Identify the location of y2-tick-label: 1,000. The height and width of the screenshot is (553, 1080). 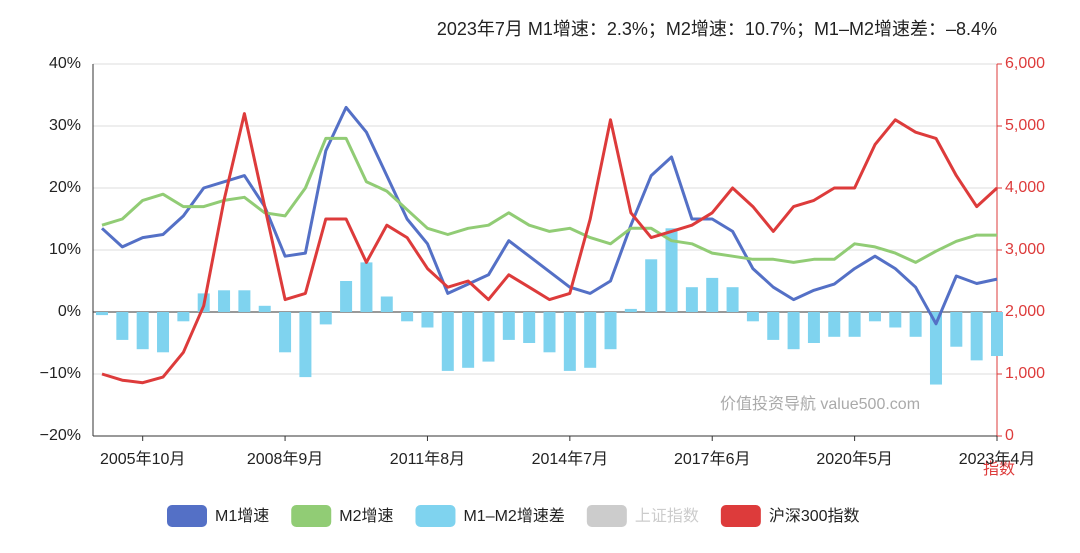
(1025, 373).